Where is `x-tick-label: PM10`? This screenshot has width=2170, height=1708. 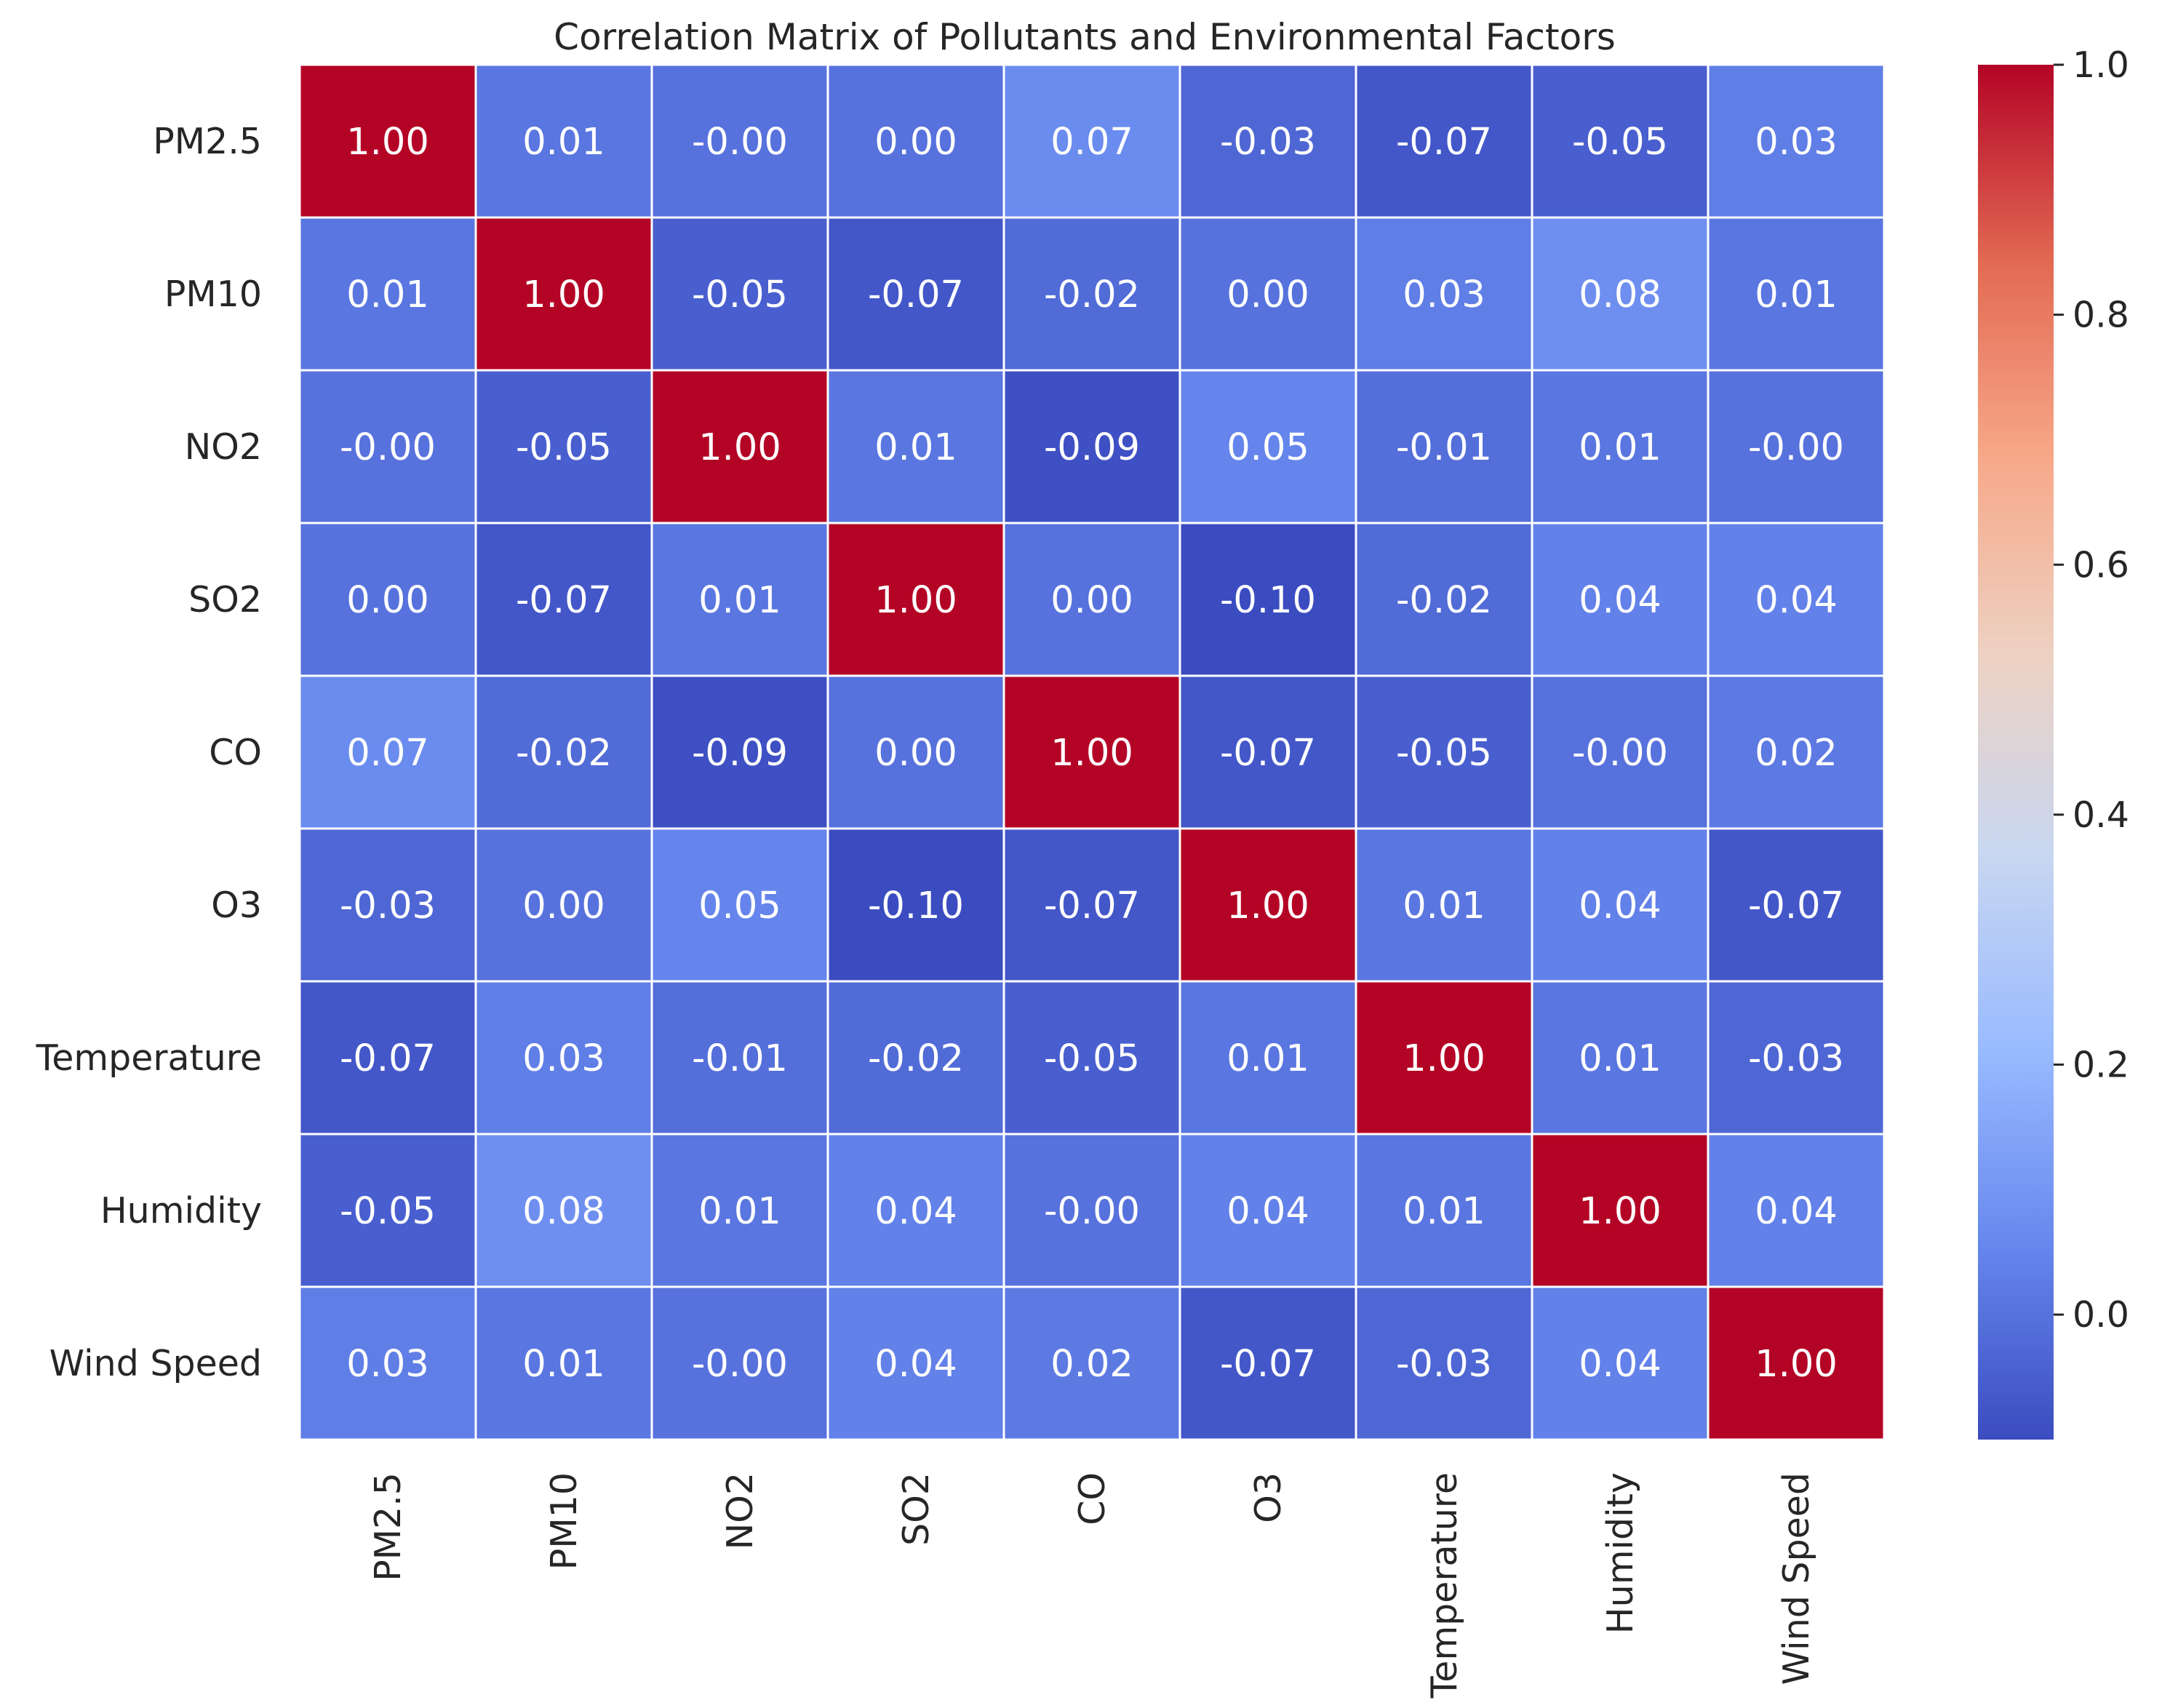
x-tick-label: PM10 is located at coordinates (564, 1521).